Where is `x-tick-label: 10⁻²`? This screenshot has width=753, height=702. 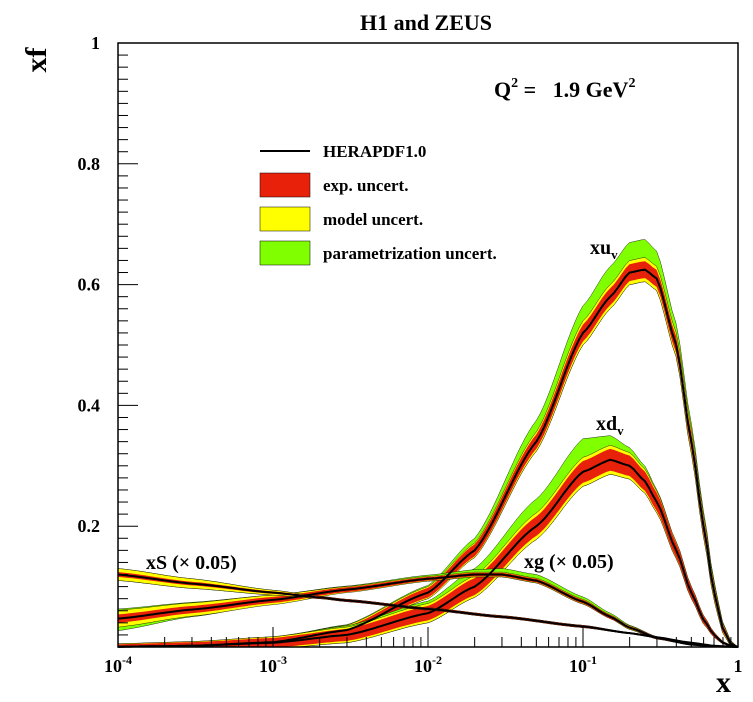 x-tick-label: 10⁻² is located at coordinates (428, 664).